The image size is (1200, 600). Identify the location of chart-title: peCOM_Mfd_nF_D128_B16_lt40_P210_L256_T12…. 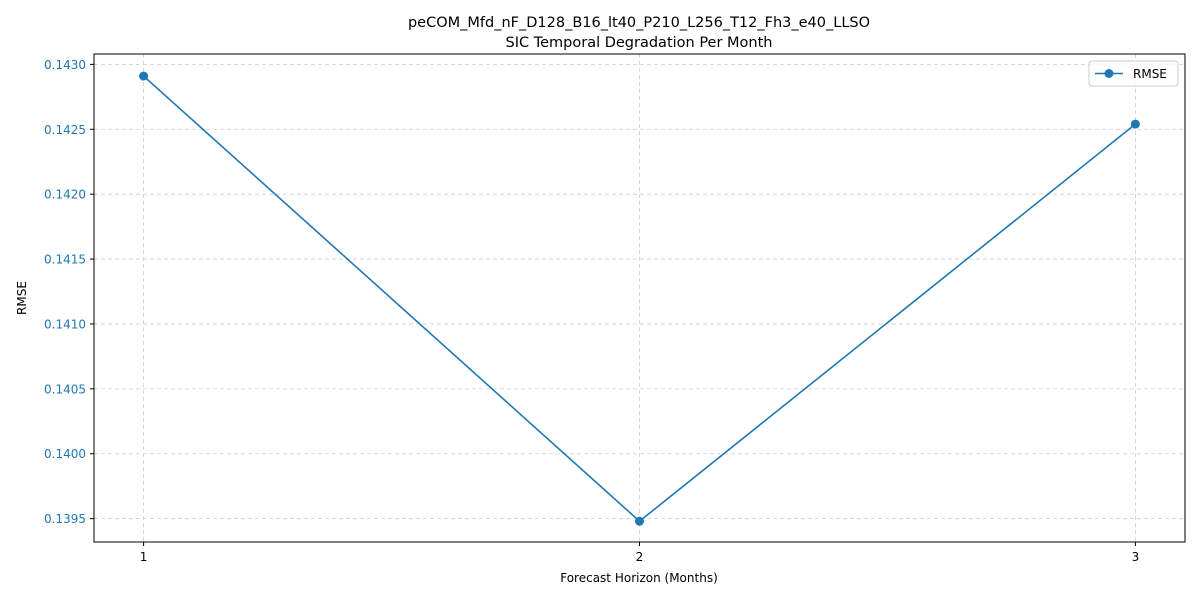
(639, 23).